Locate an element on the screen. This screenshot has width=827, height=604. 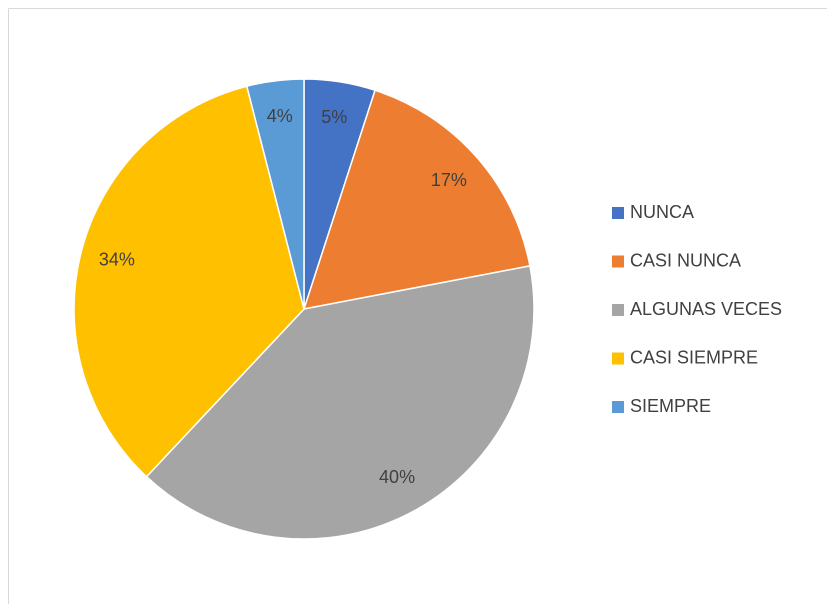
data-label: 5% is located at coordinates (334, 117).